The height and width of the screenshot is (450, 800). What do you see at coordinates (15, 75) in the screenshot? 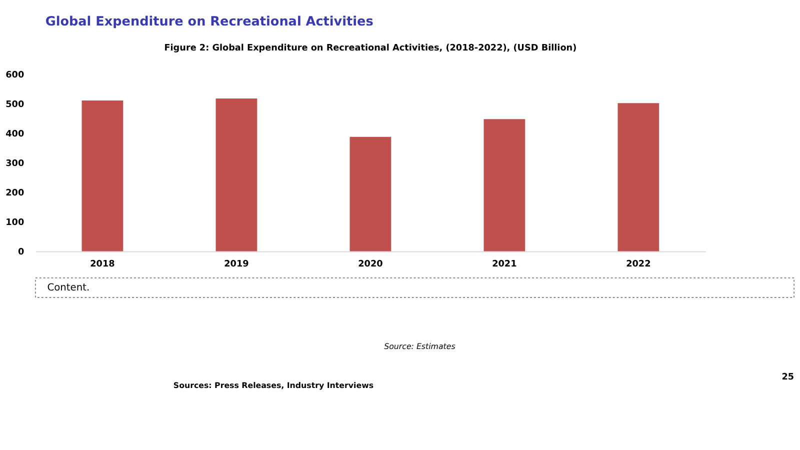
I see `y-tick-label: 600` at bounding box center [15, 75].